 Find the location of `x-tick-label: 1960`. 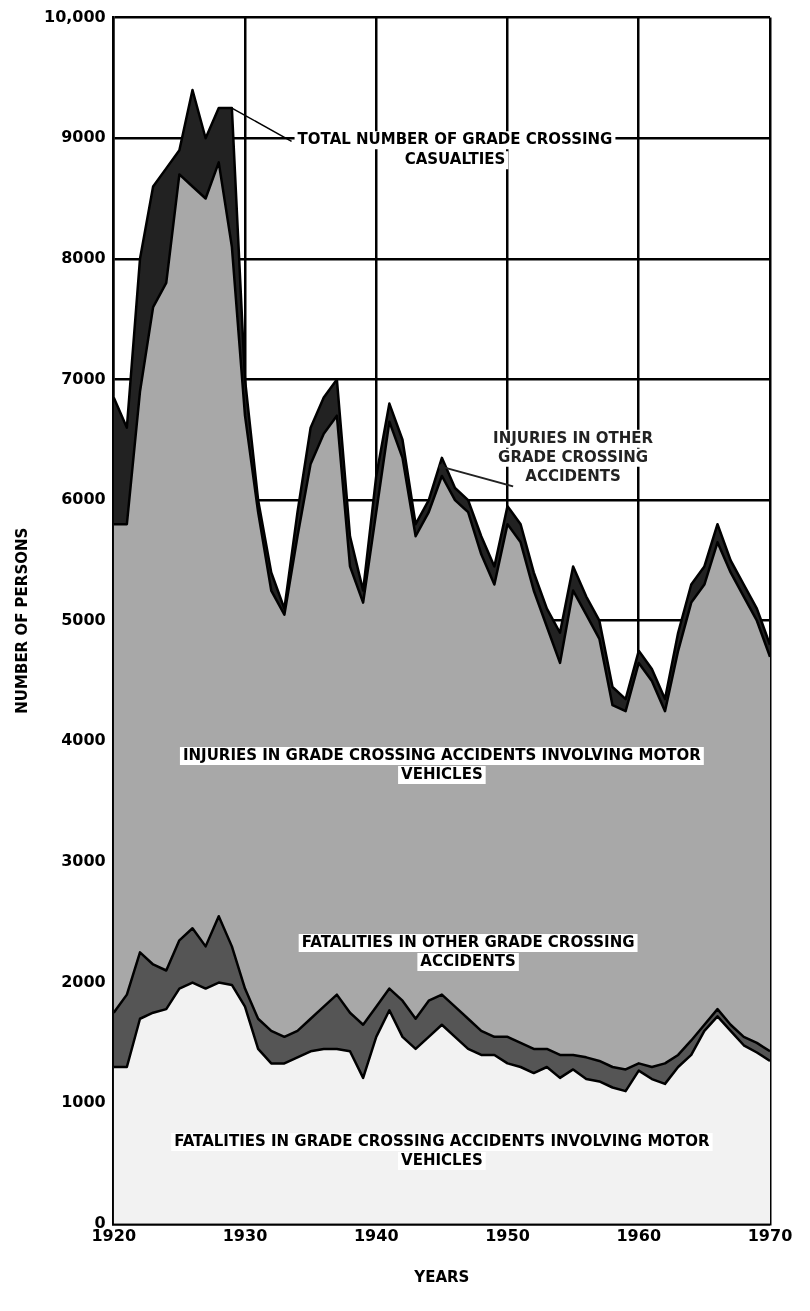

x-tick-label: 1960 is located at coordinates (639, 1235).